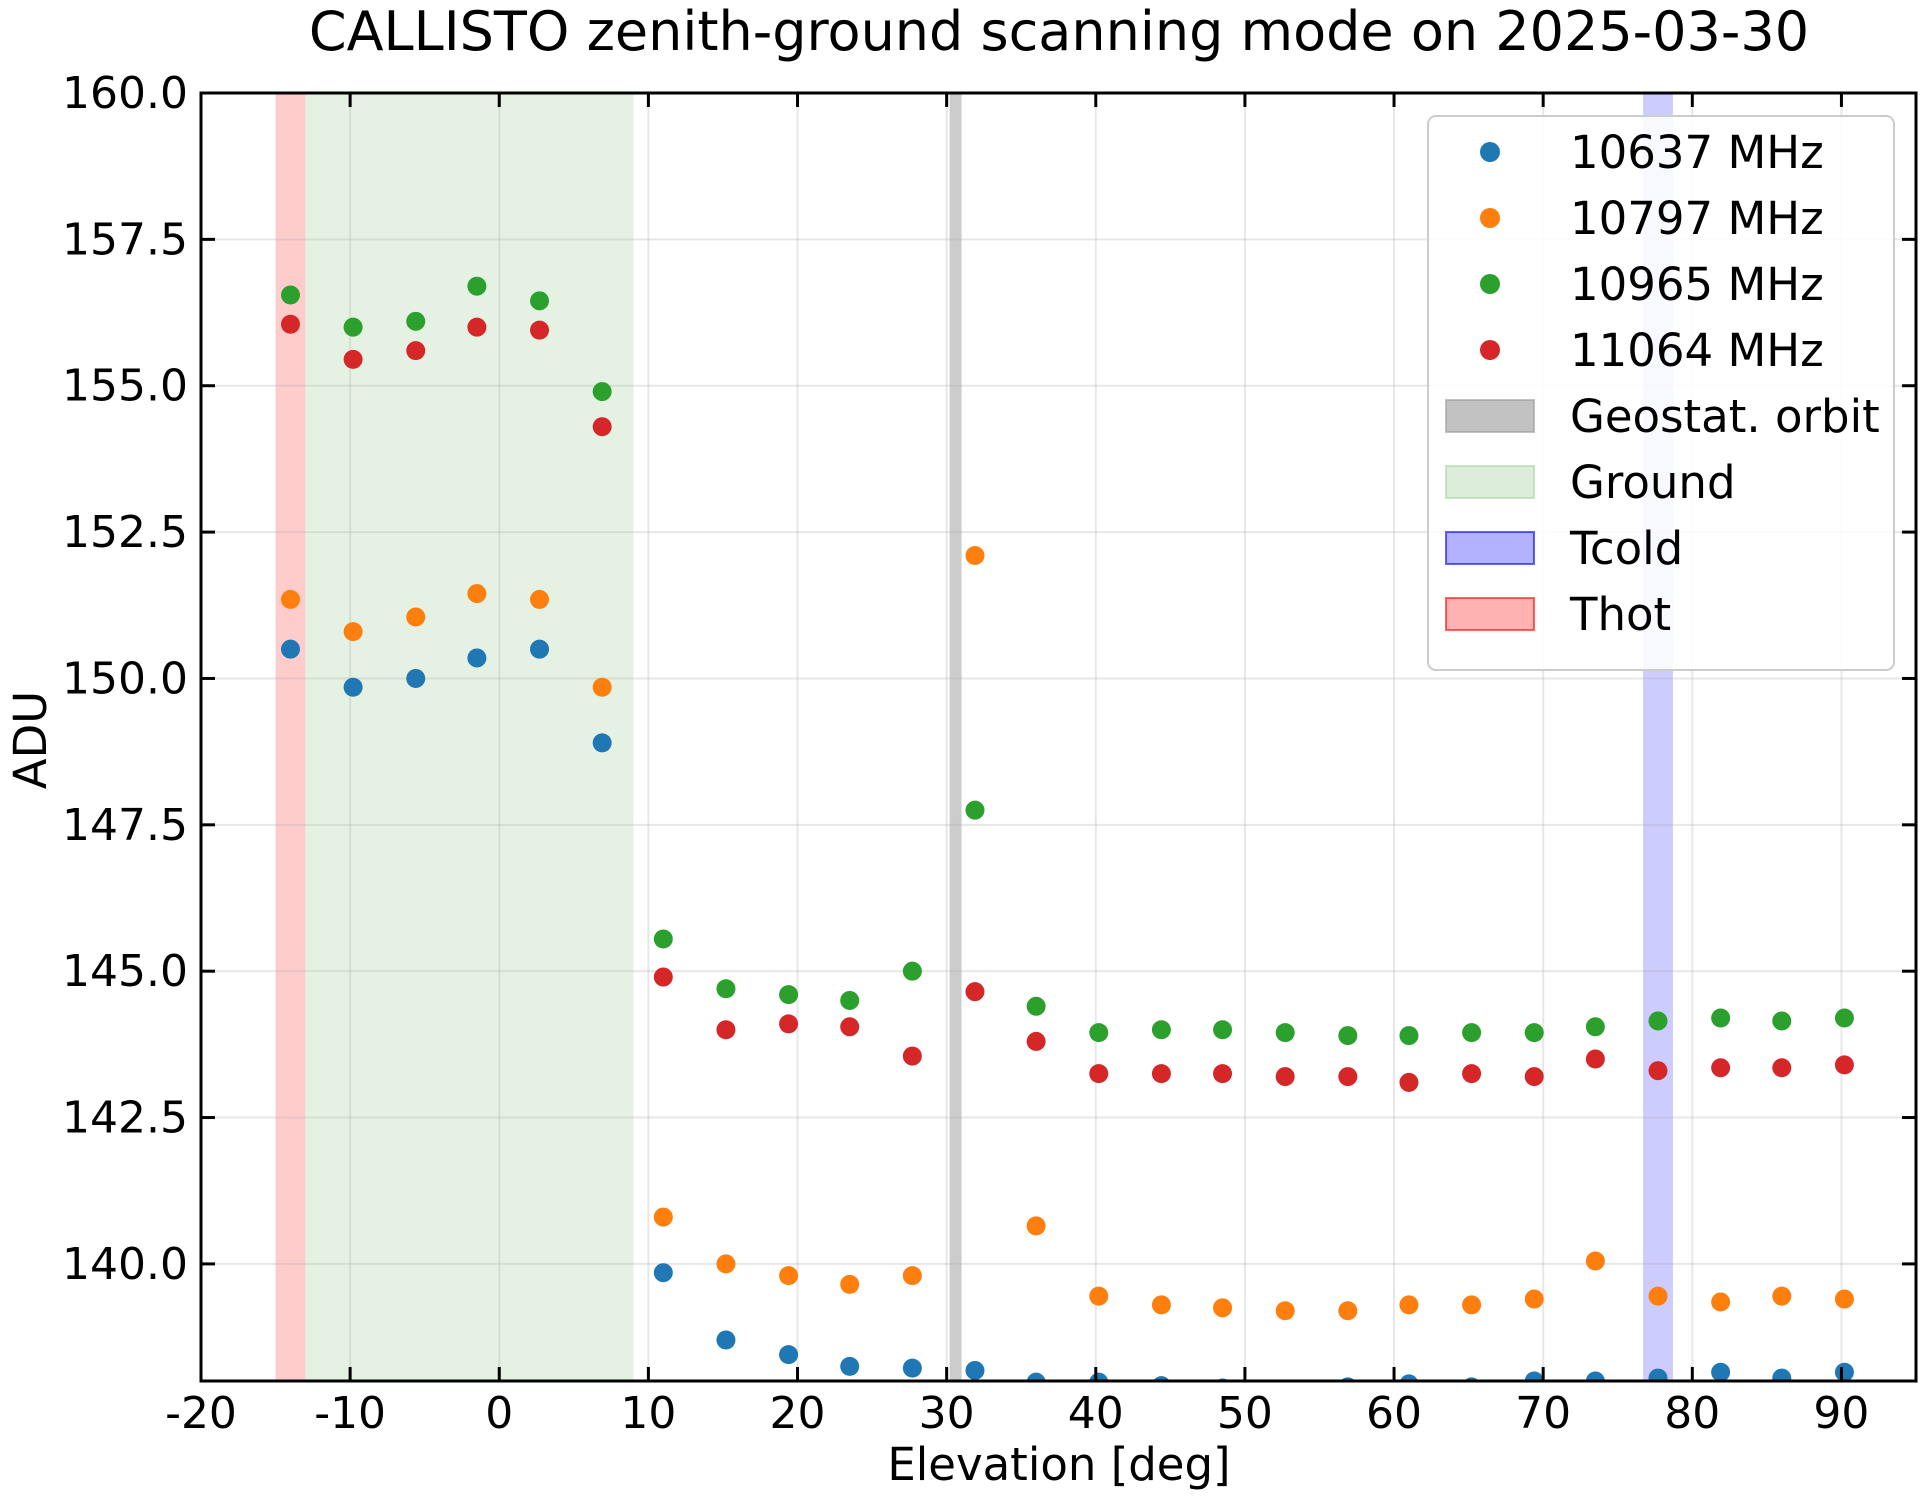 This screenshot has height=1498, width=1926. Describe the element at coordinates (125, 239) in the screenshot. I see `y-tick-label-7: 157.5` at that location.